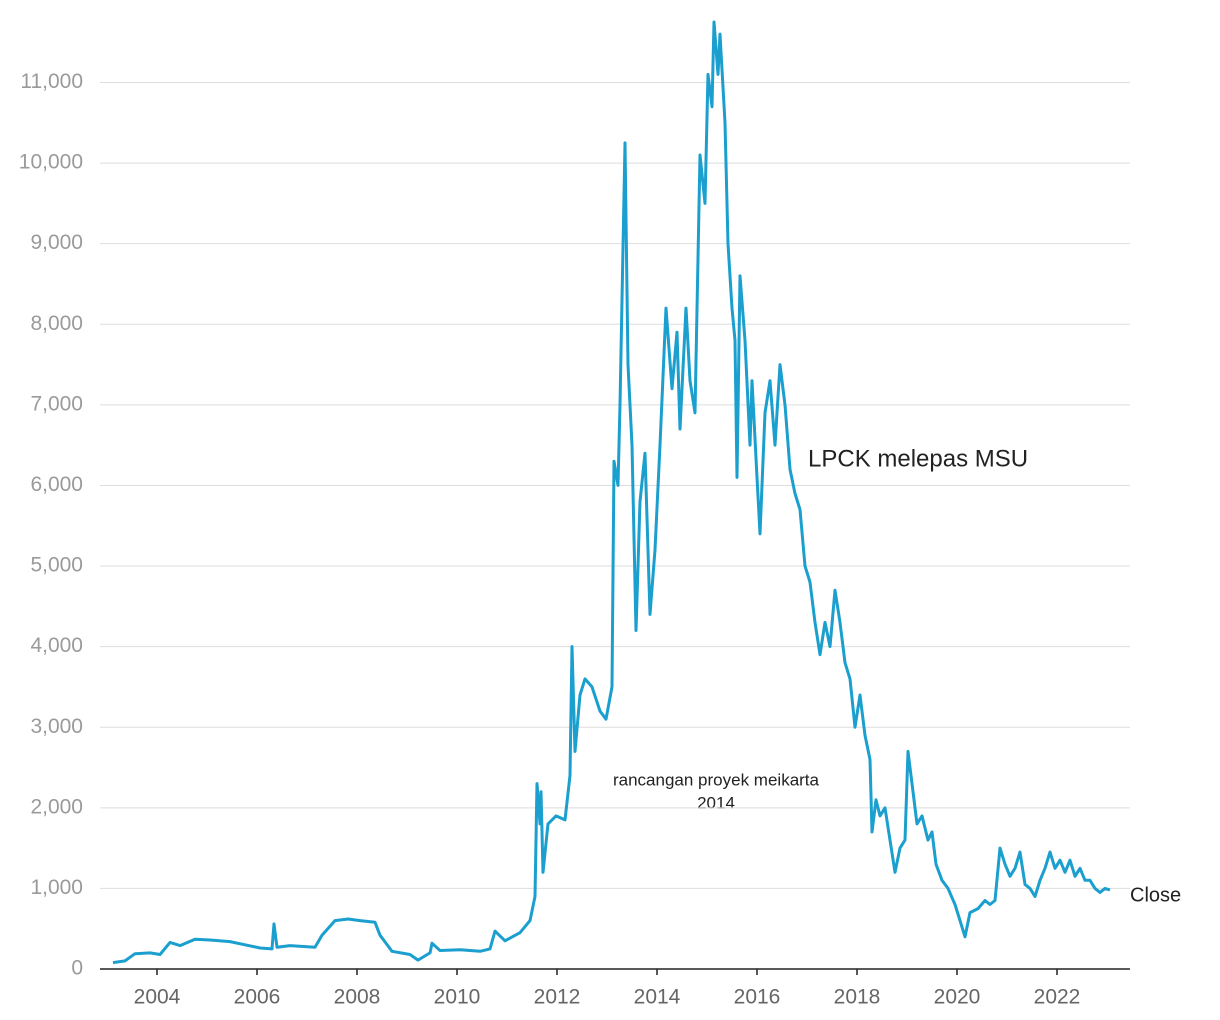 The image size is (1220, 1020). What do you see at coordinates (51, 81) in the screenshot?
I see `y-tick-label: 11,000` at bounding box center [51, 81].